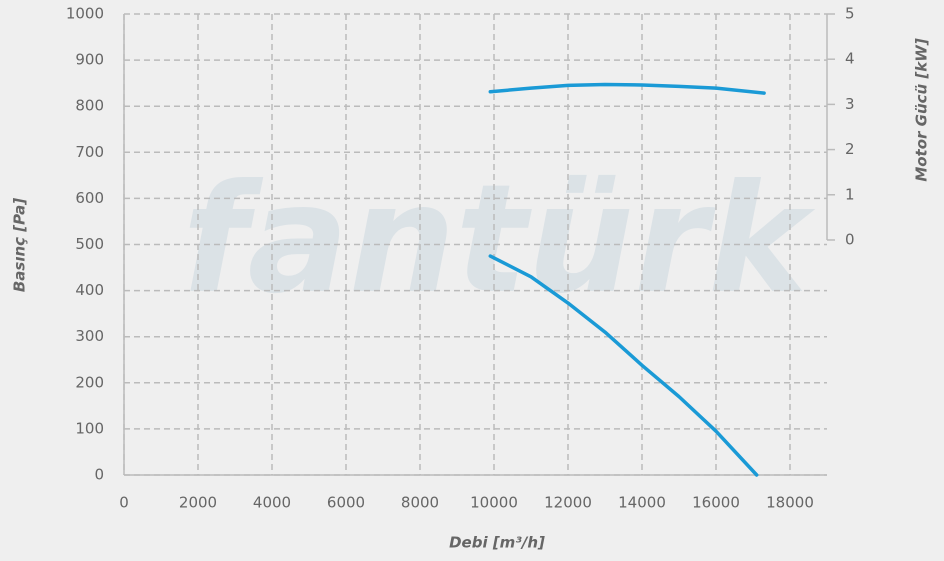  Describe the element at coordinates (89, 198) in the screenshot. I see `y-tick-label: 600` at that location.